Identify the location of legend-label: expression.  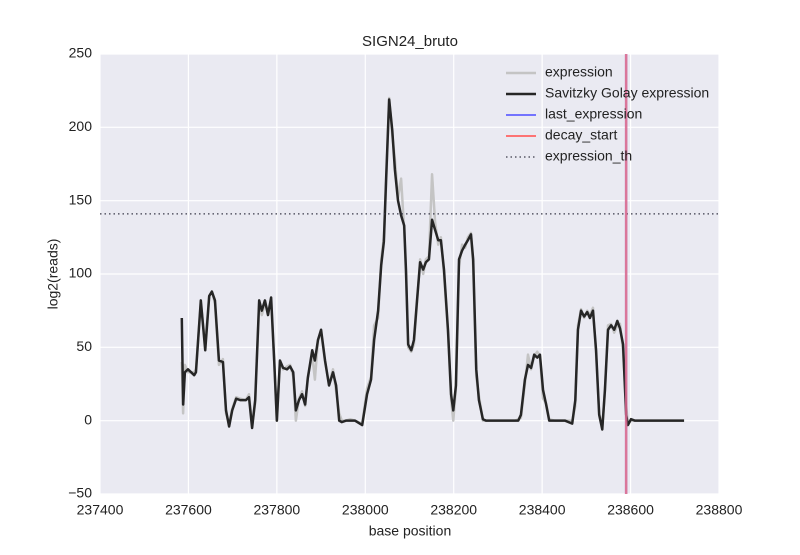
(579, 72).